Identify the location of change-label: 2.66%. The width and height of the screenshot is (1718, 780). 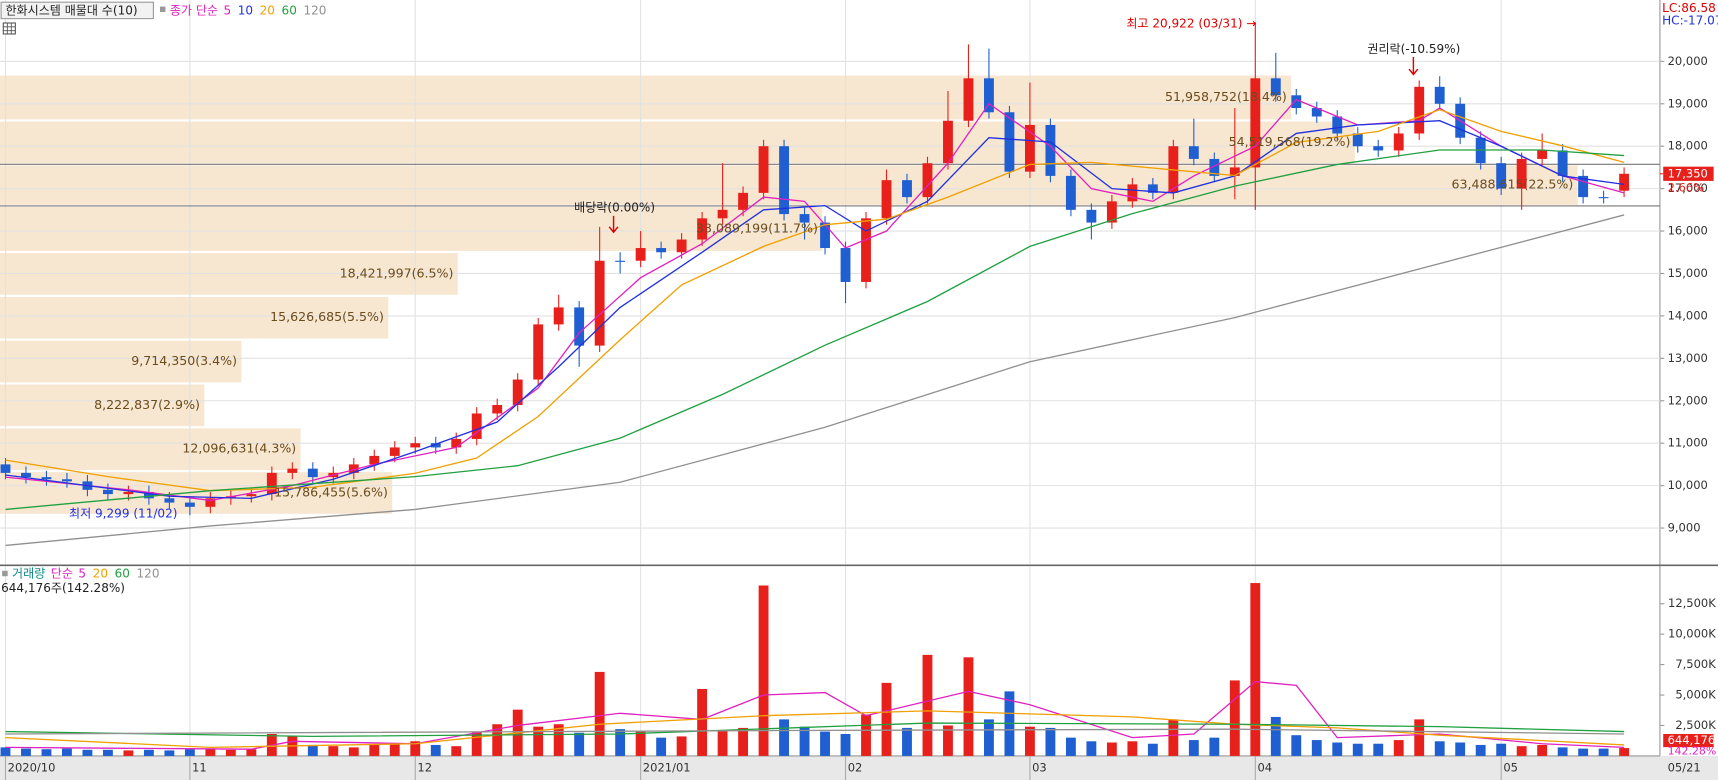
(1686, 188).